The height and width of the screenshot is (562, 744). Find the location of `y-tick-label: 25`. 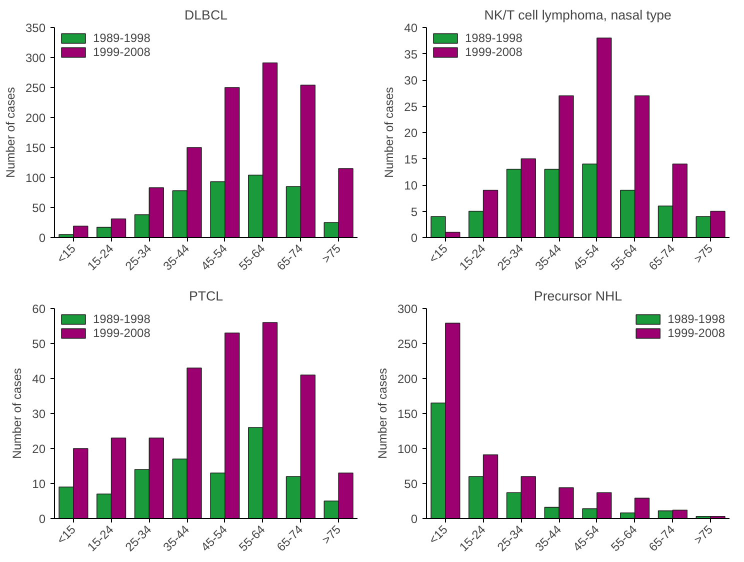

y-tick-label: 25 is located at coordinates (411, 107).